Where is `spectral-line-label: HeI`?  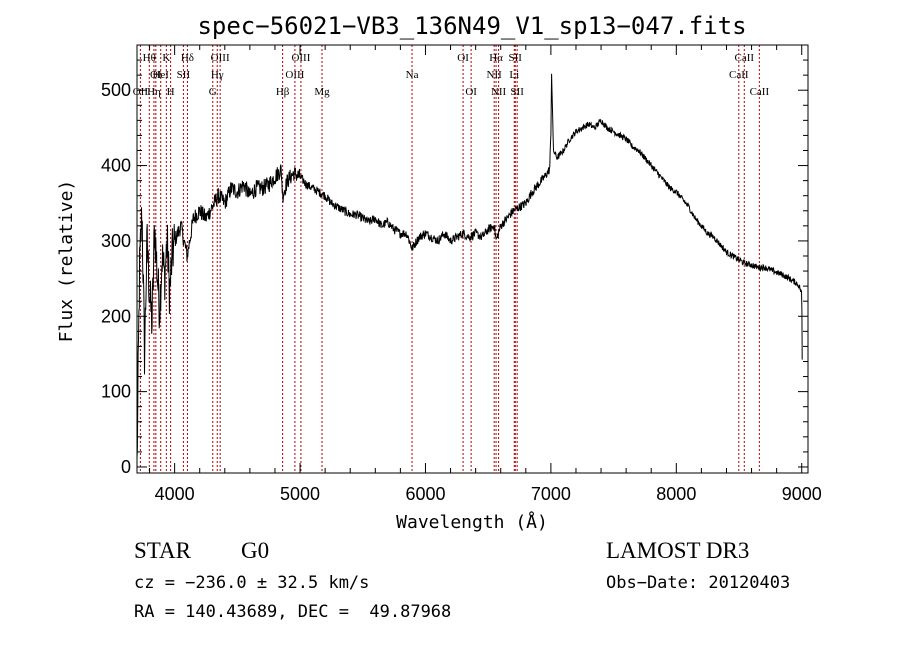 spectral-line-label: HeI is located at coordinates (160, 75).